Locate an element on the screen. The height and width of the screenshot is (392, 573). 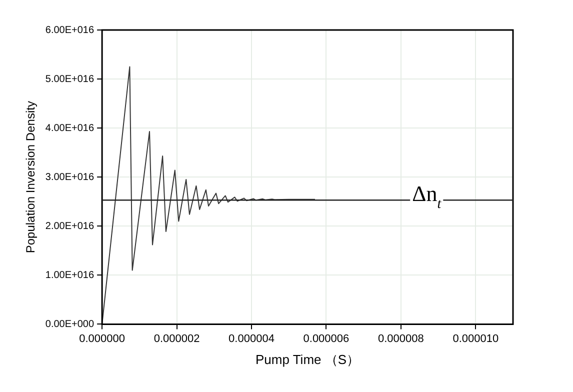
x-tick-label: 0.000008 is located at coordinates (401, 338).